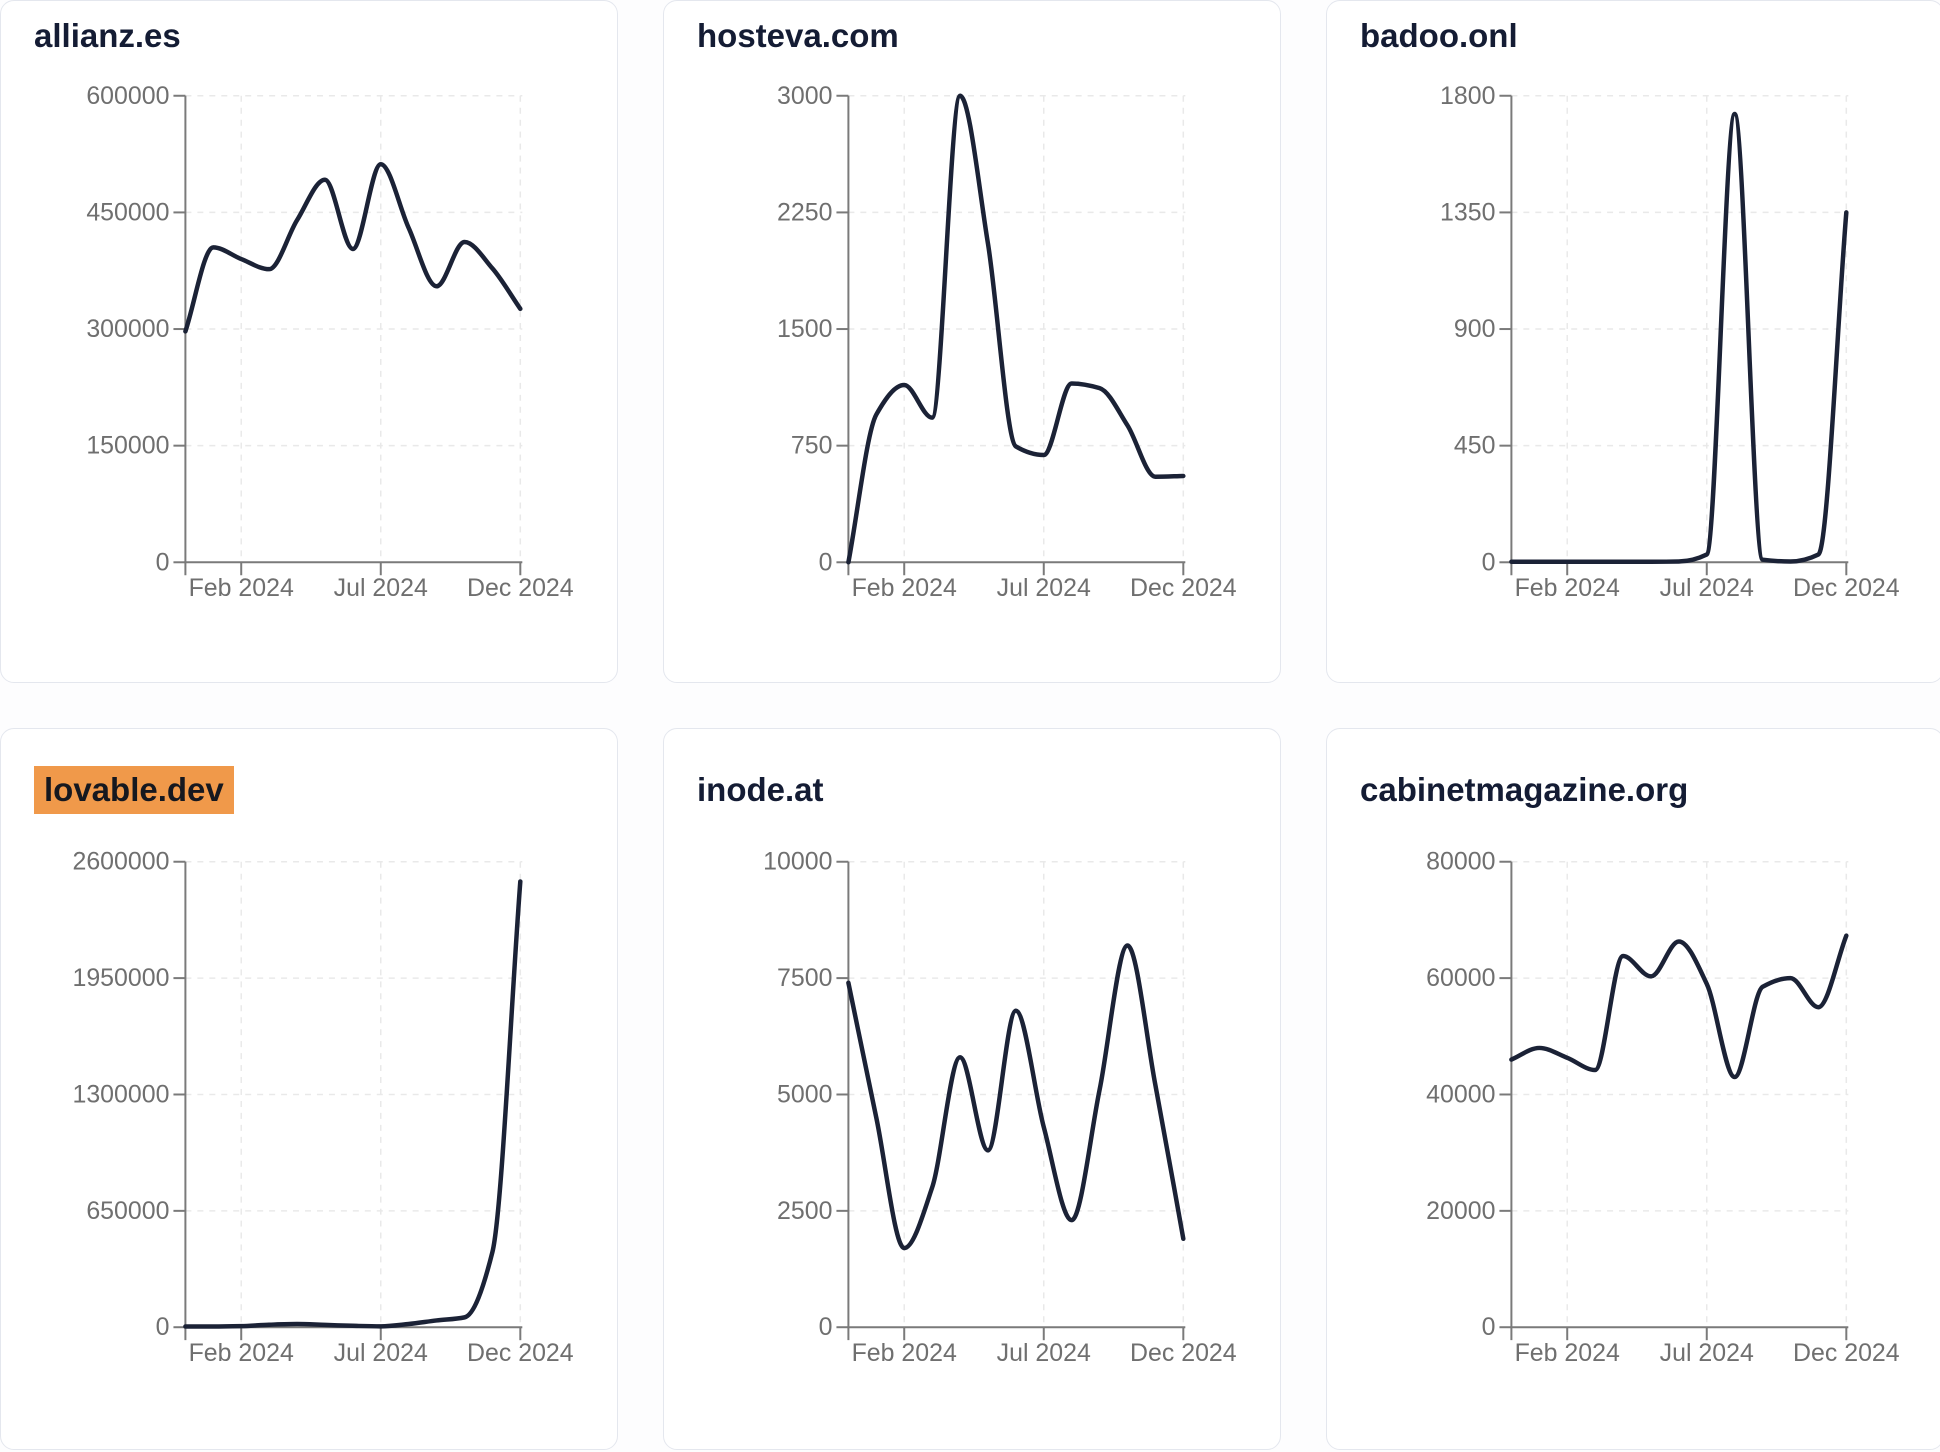  I want to click on traffic-line-chart: 0 750 1500 2250 3000 Feb 2024 Jul 2024 Dec 2024, so click(1007, 342).